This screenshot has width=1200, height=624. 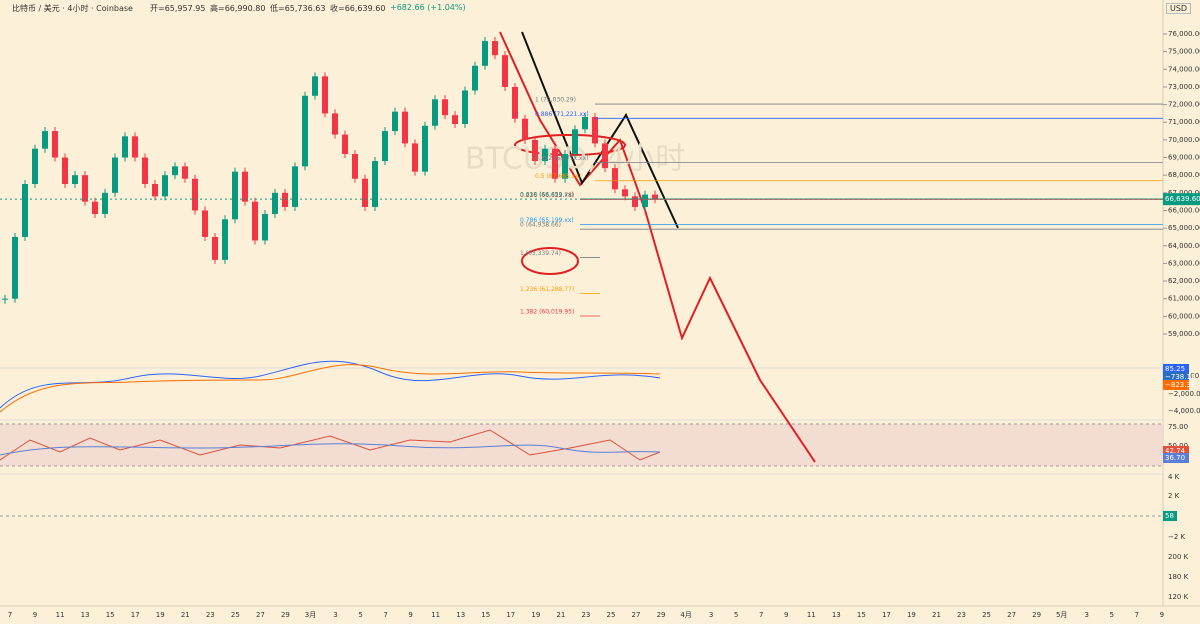 I want to click on rsi-tick-label: 75.00, so click(x=1178, y=427).